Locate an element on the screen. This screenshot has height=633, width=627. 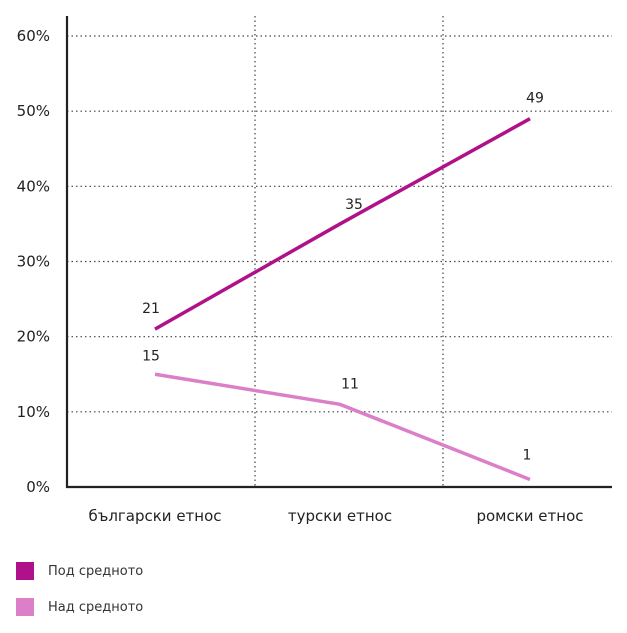
legend: Под средното Над средното is located at coordinates (79, 597).